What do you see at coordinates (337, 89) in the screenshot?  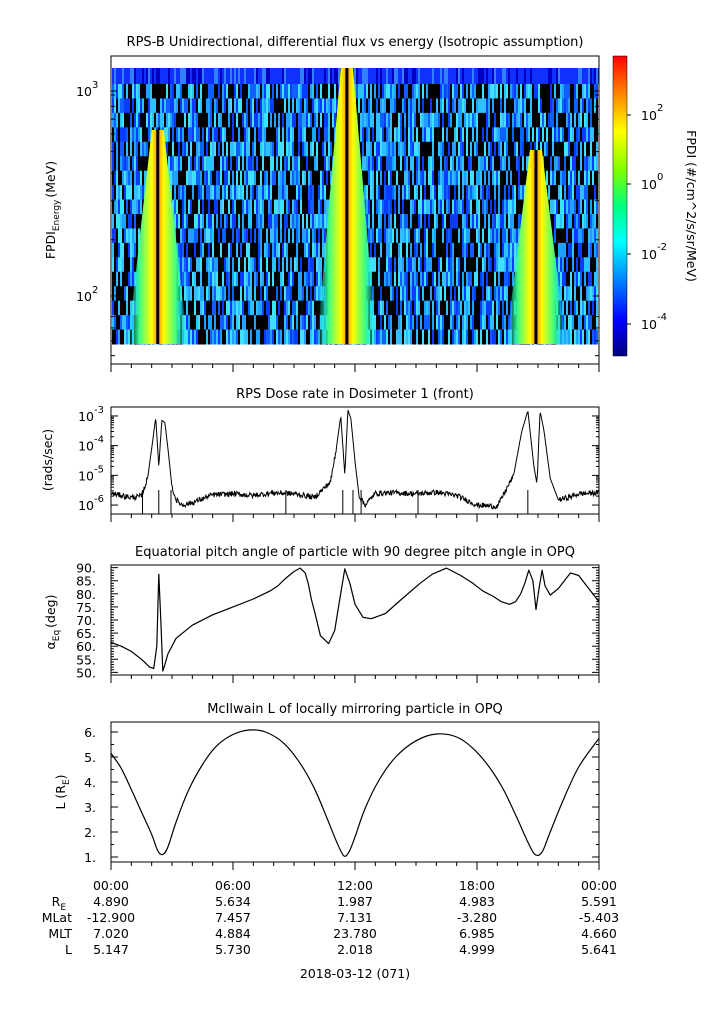 I see `spectrogram-y-tick-1000: 10 3` at bounding box center [337, 89].